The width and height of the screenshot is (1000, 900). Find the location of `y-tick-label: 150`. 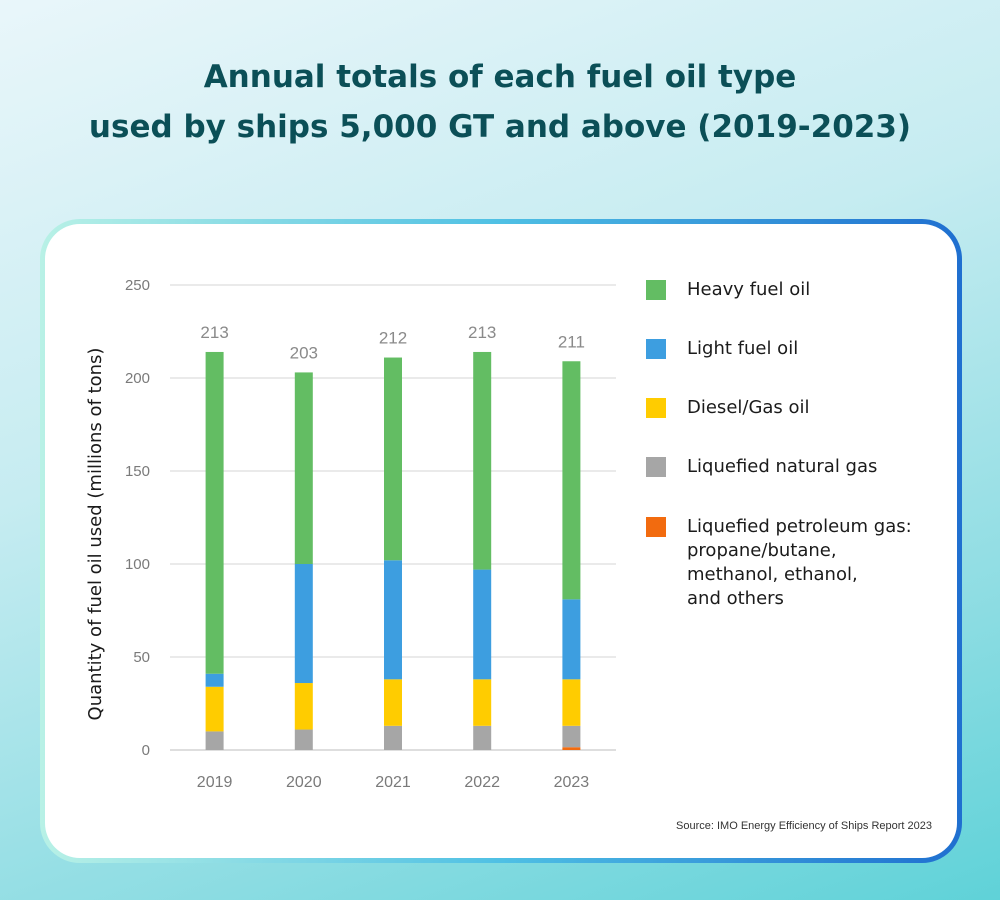

y-tick-label: 150 is located at coordinates (137, 471).